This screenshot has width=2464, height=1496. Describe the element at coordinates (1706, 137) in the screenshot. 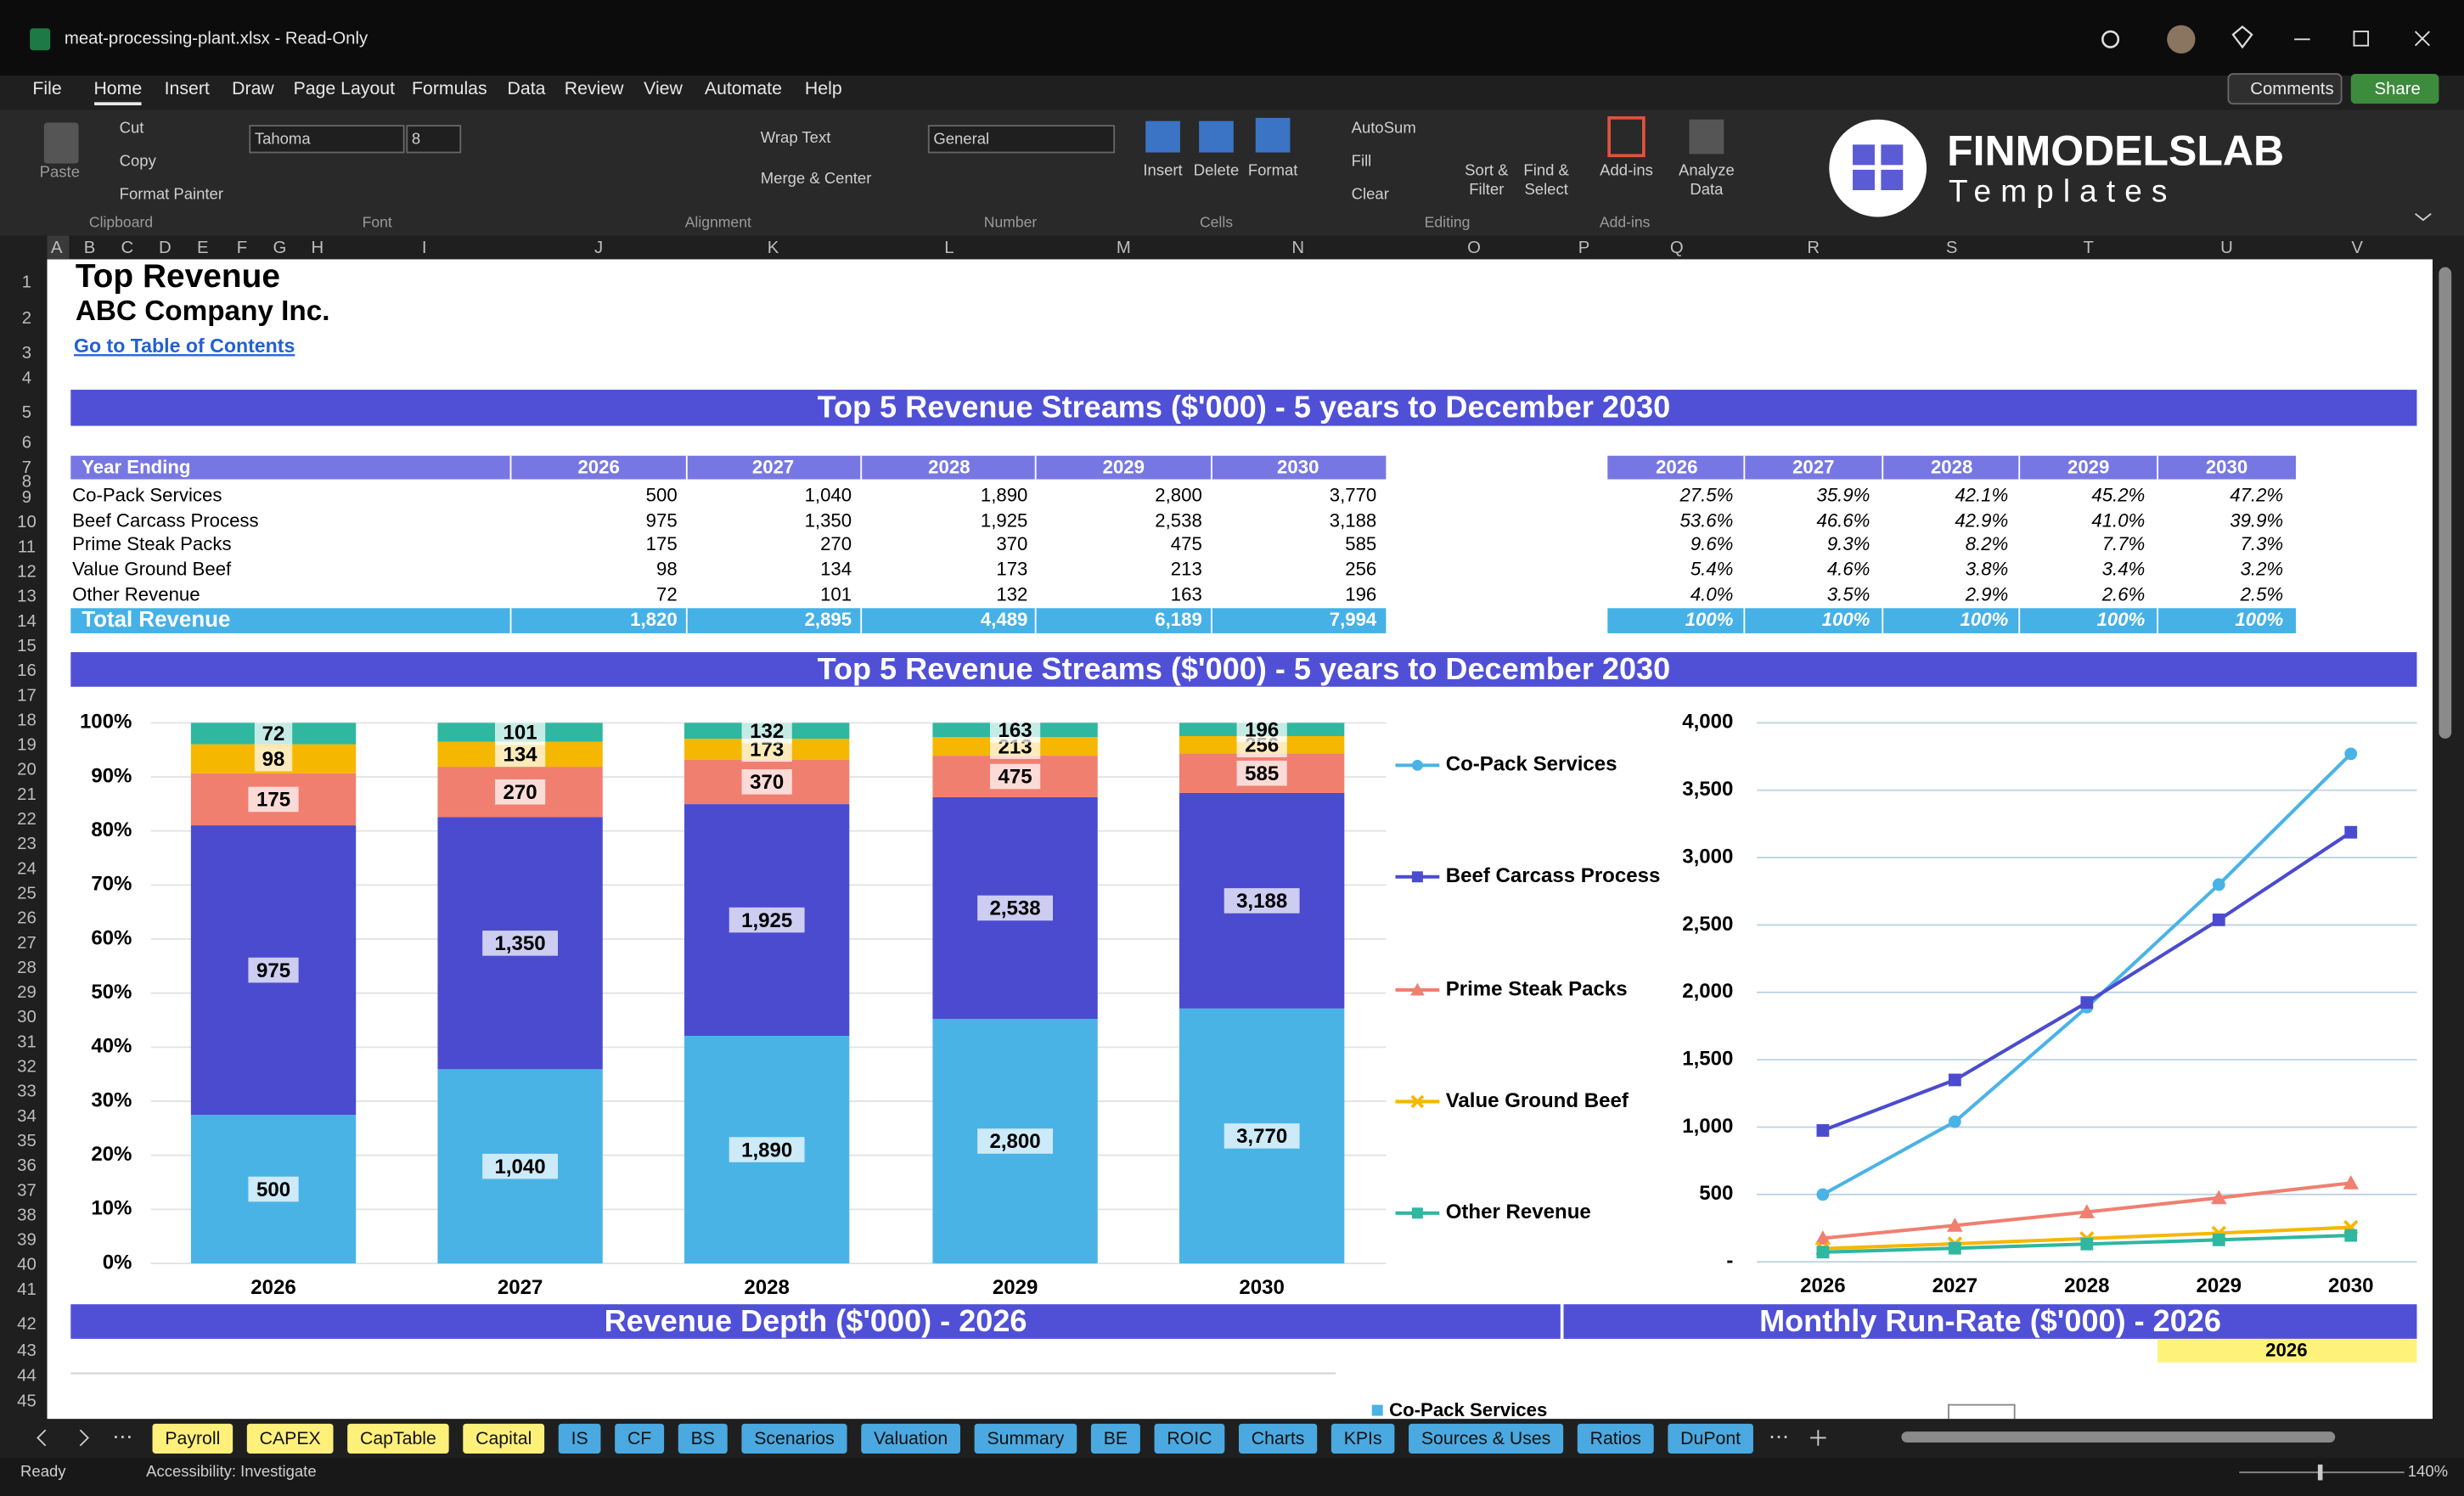

I see `analyze-icon` at that location.